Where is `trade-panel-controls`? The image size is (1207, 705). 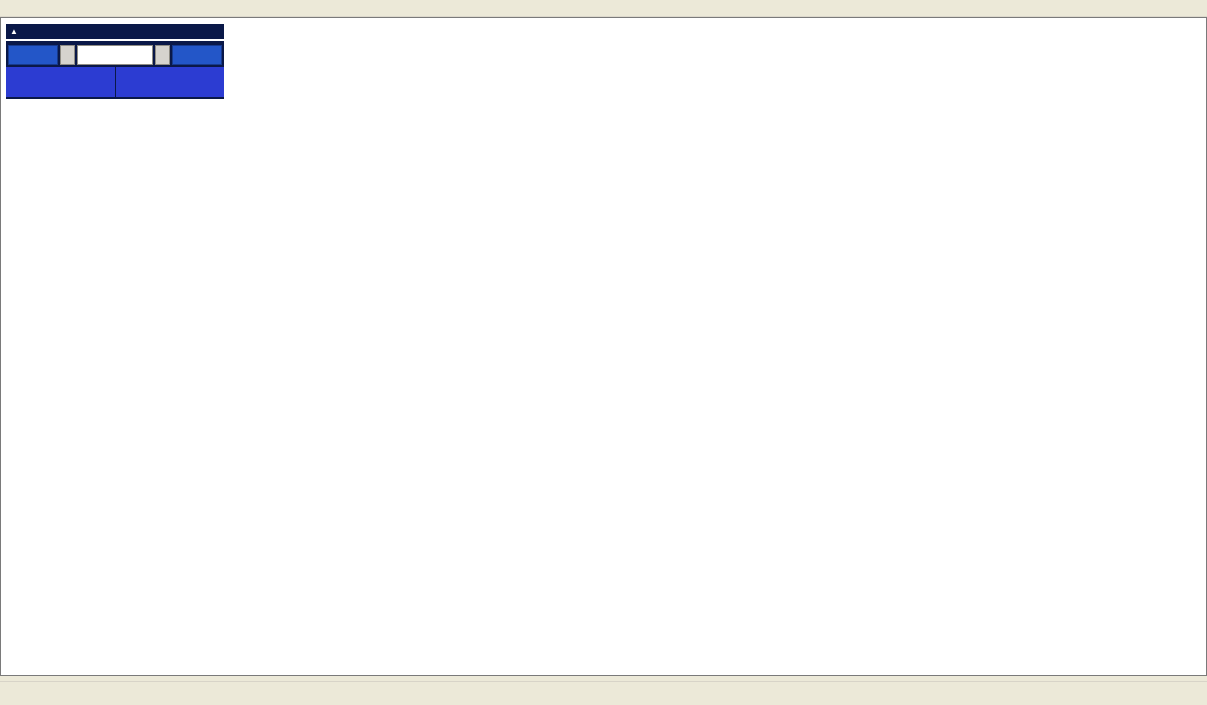
trade-panel-controls is located at coordinates (115, 54).